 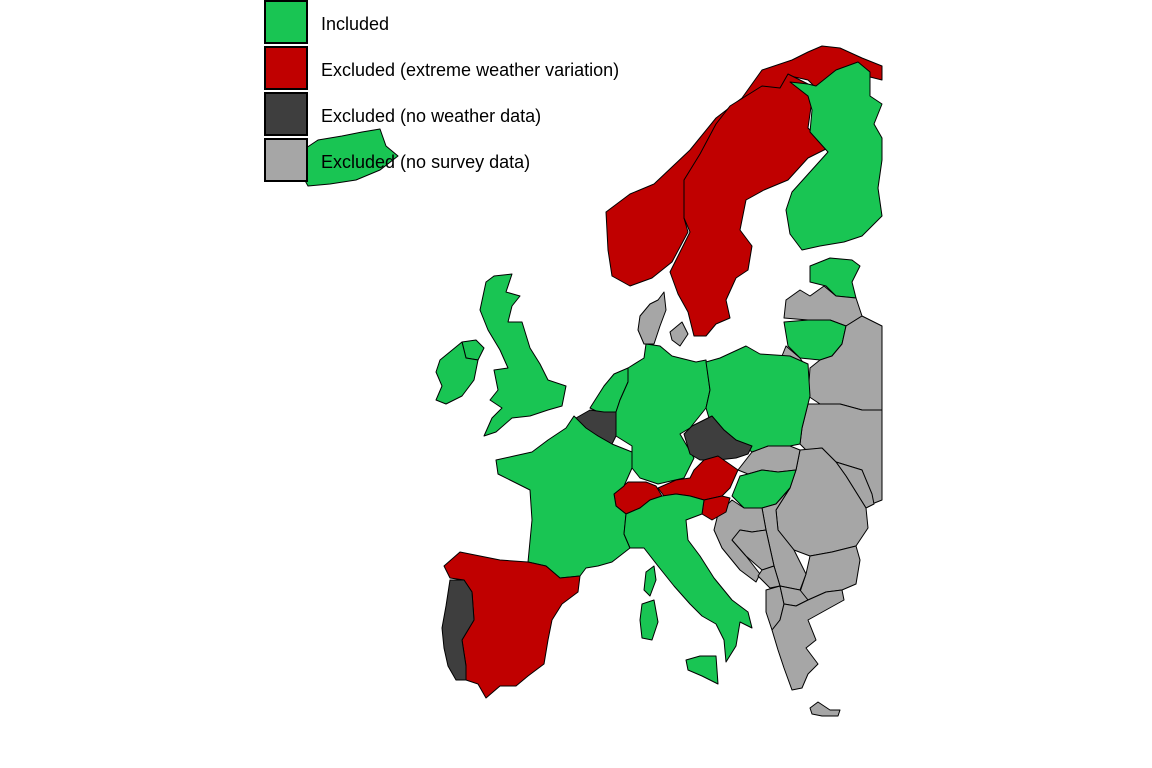 I want to click on region-sicily, so click(x=702, y=670).